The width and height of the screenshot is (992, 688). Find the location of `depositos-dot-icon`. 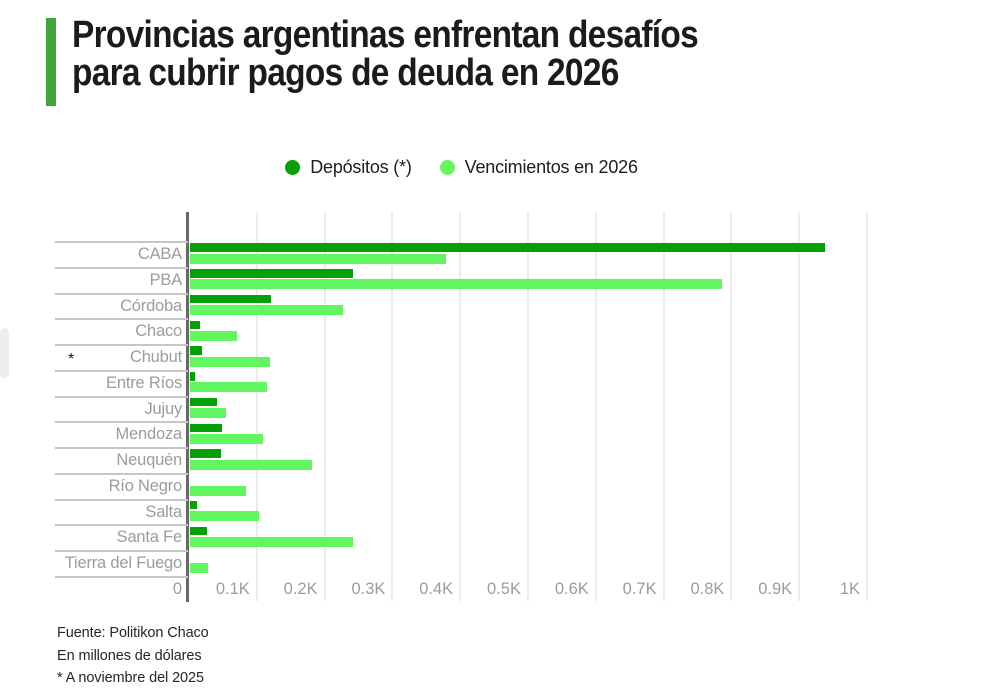

depositos-dot-icon is located at coordinates (293, 167).